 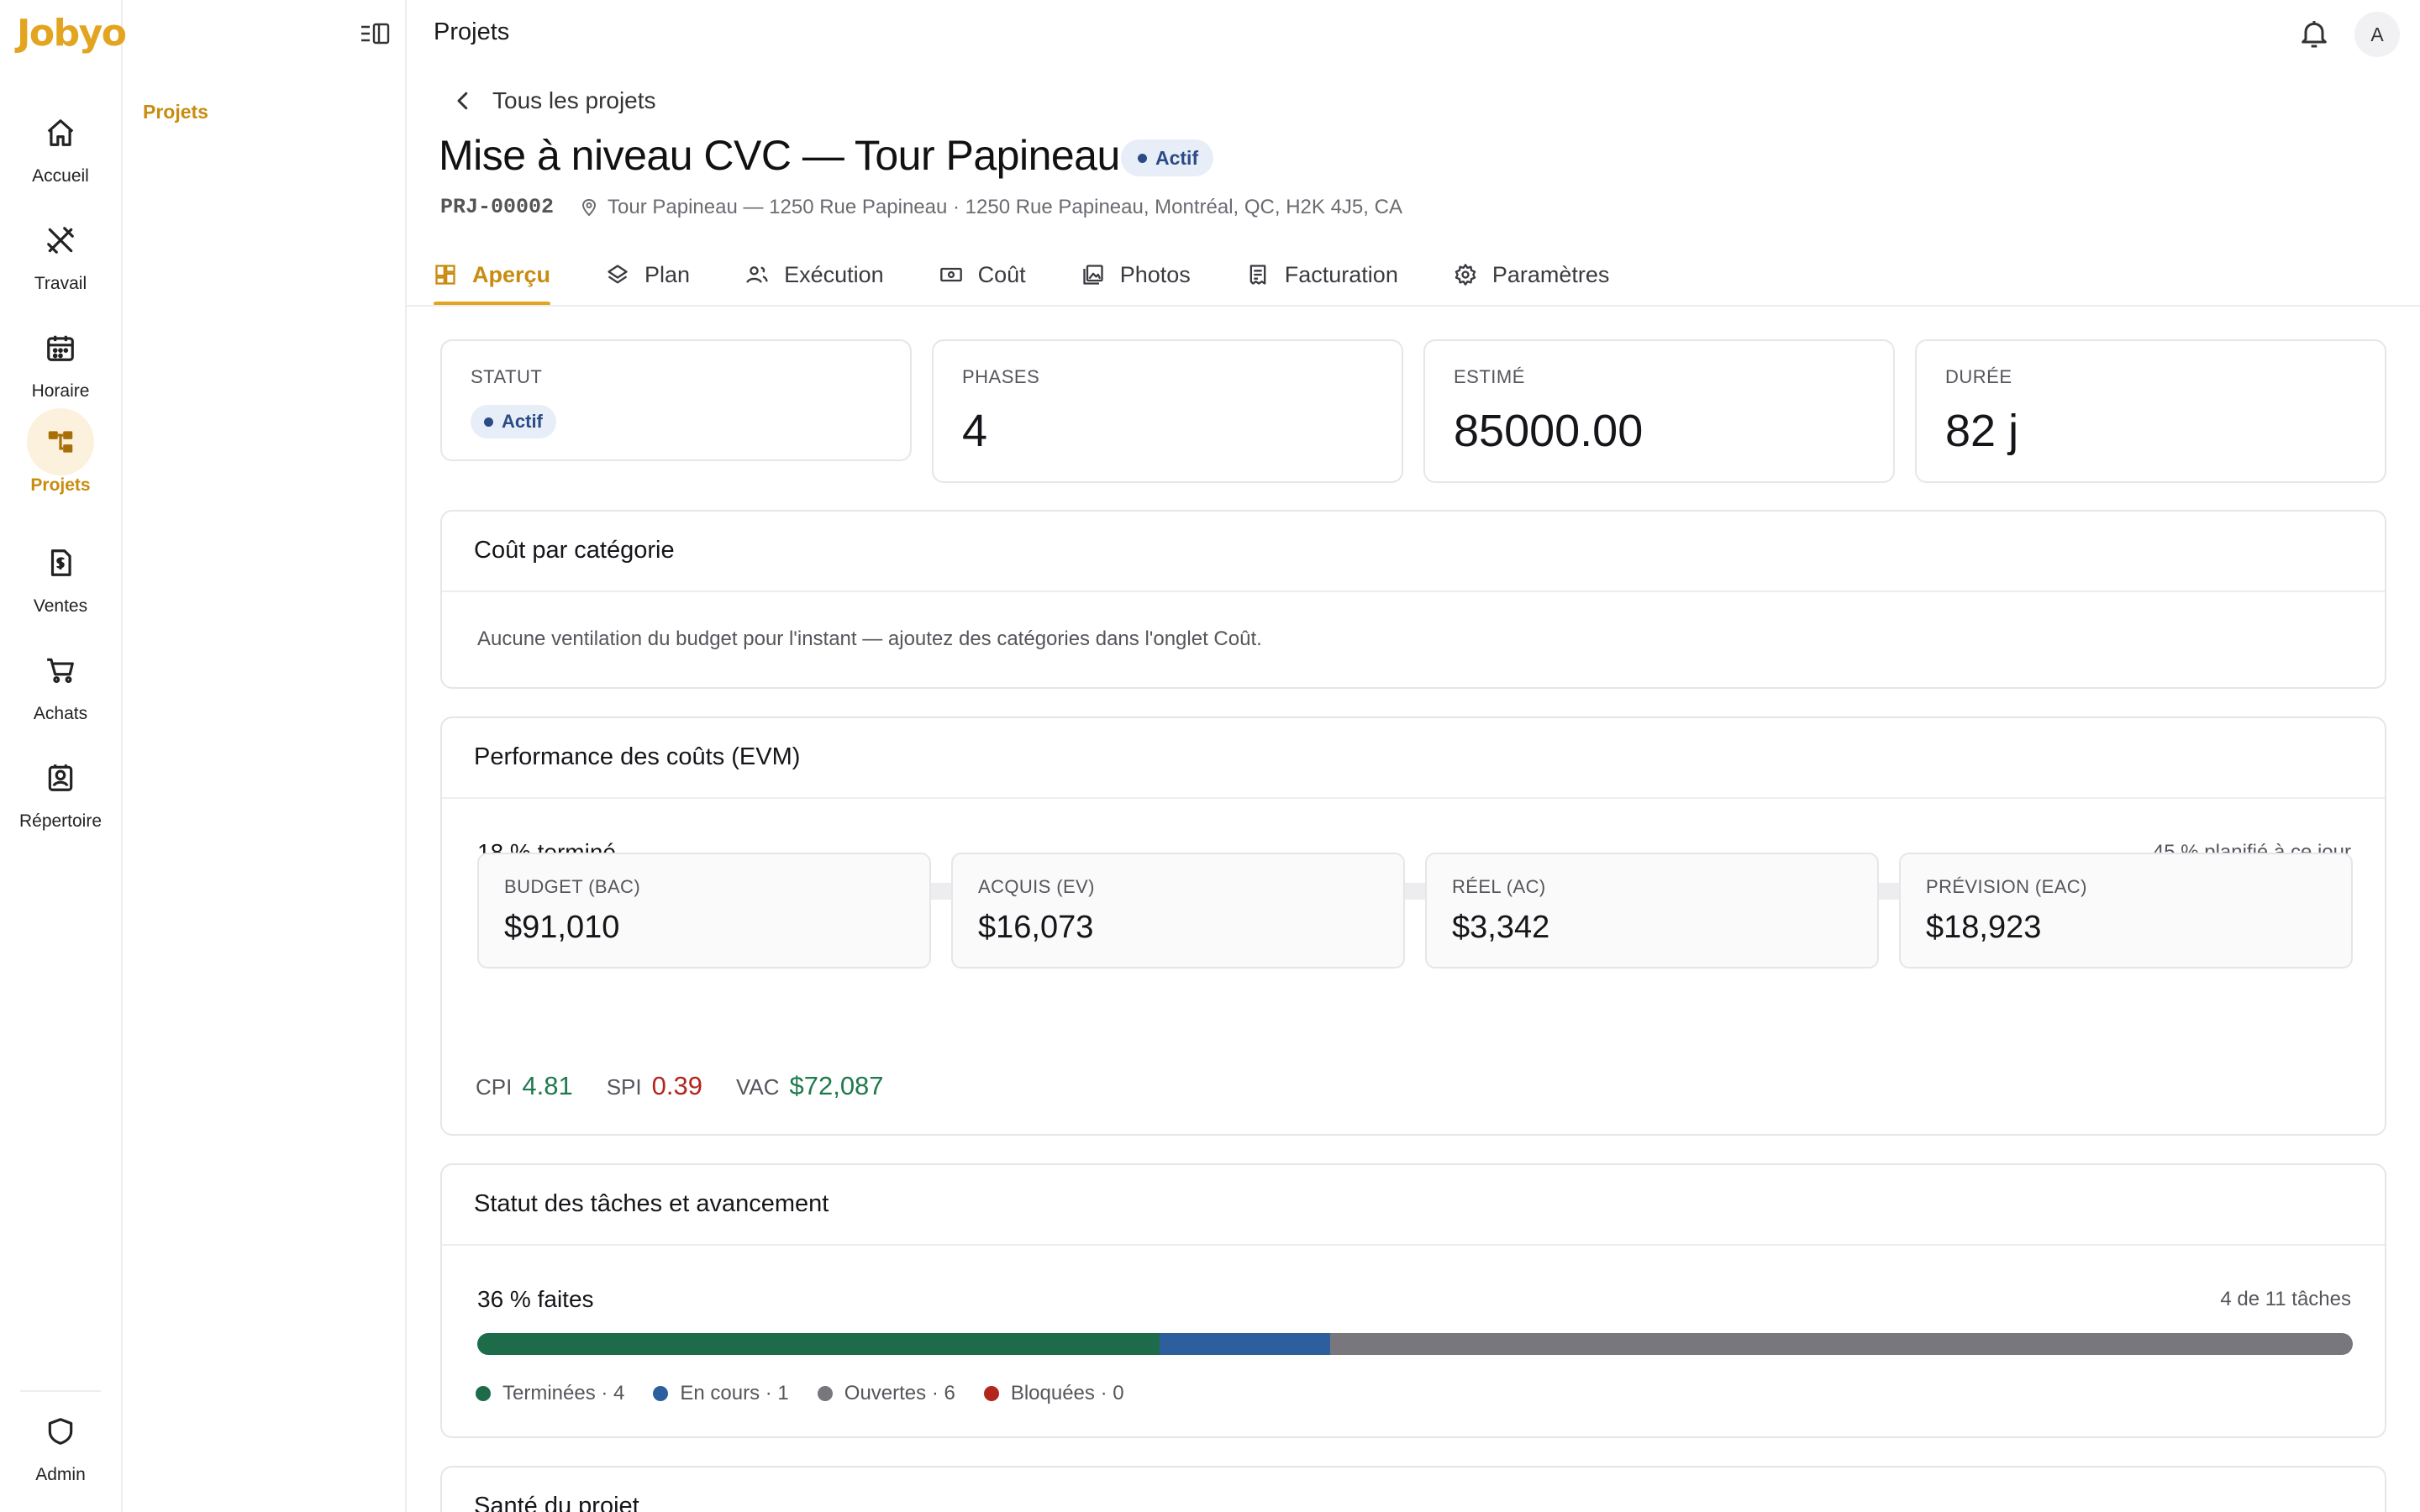 I want to click on card-title: Coût par catégorie, so click(x=574, y=550).